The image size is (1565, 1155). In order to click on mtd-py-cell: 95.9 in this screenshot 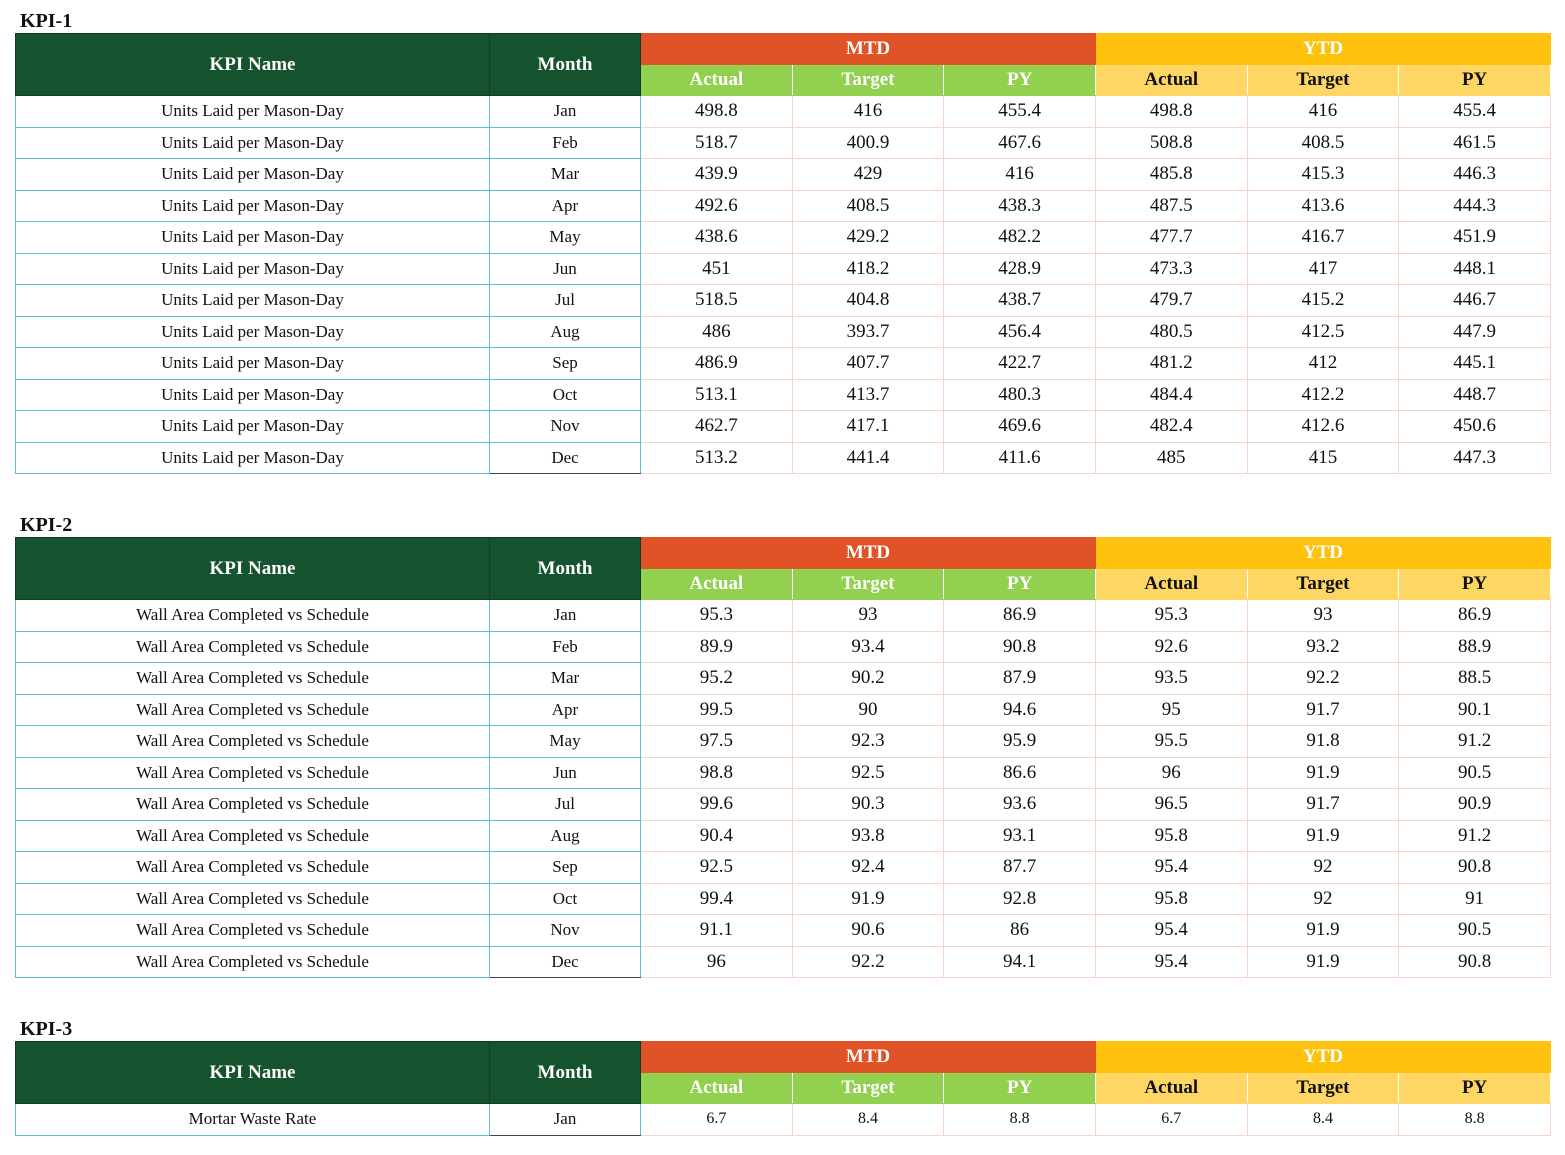, I will do `click(1019, 741)`.